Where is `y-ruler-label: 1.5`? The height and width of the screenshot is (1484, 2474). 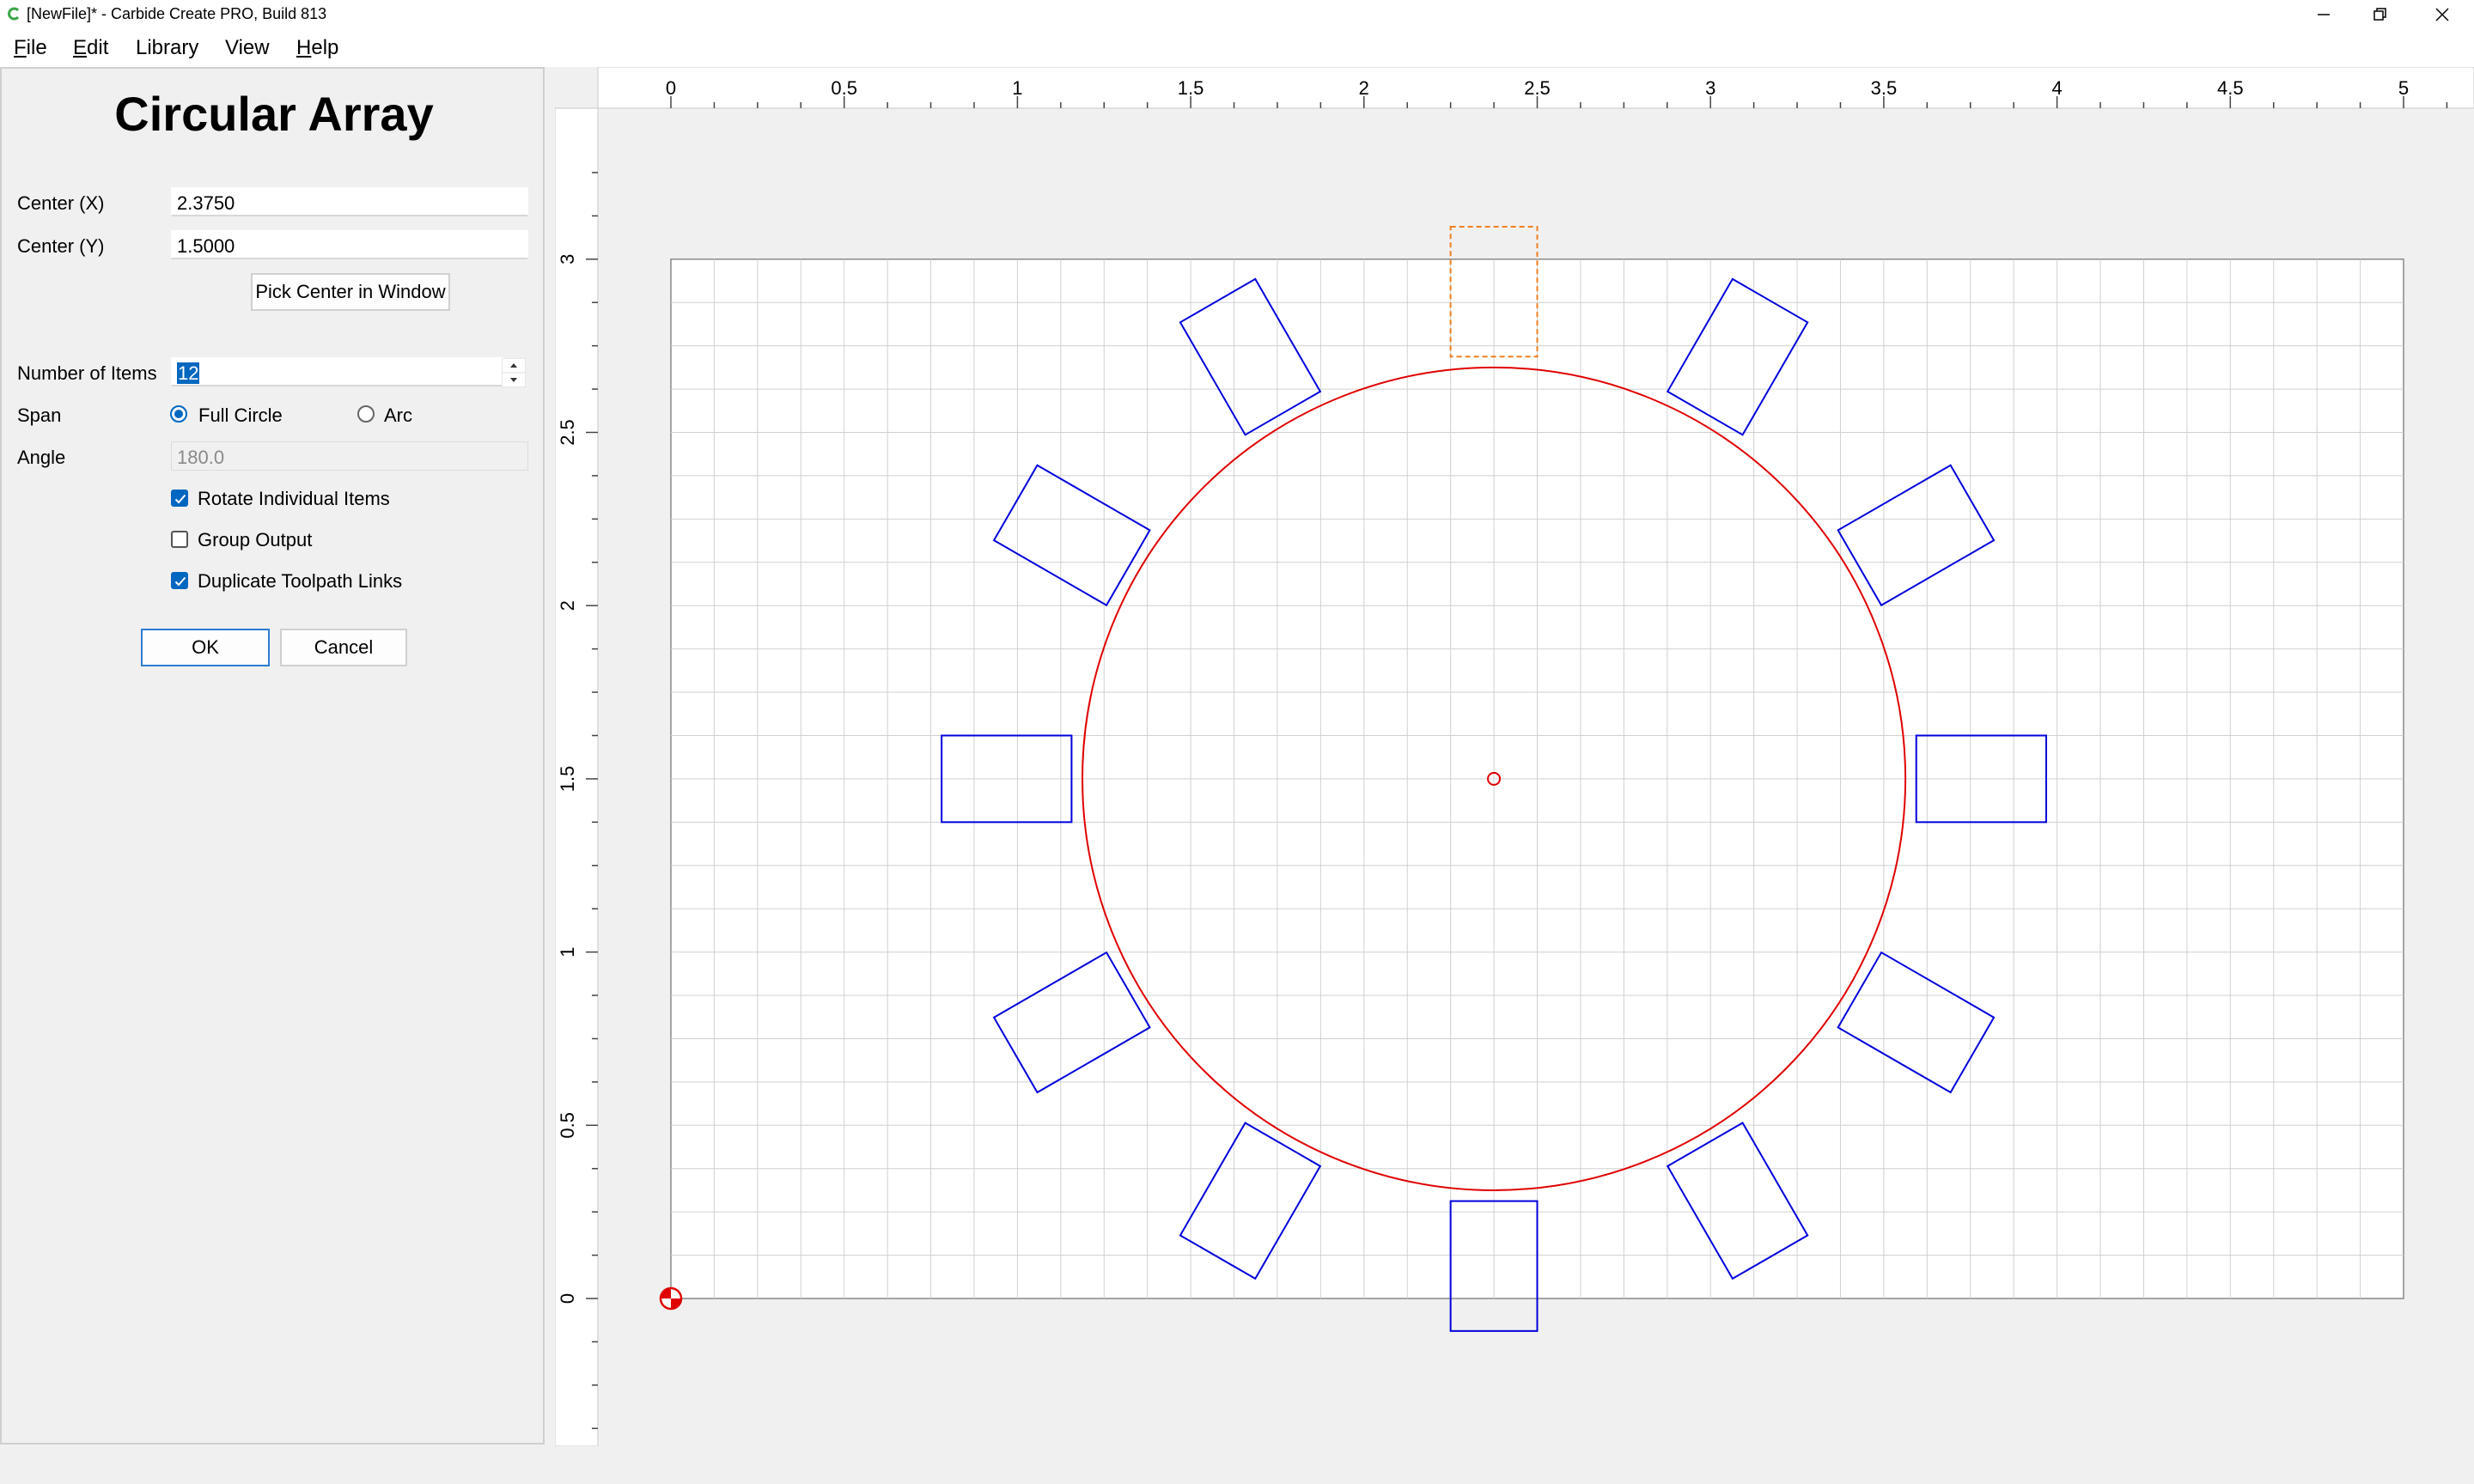
y-ruler-label: 1.5 is located at coordinates (567, 779).